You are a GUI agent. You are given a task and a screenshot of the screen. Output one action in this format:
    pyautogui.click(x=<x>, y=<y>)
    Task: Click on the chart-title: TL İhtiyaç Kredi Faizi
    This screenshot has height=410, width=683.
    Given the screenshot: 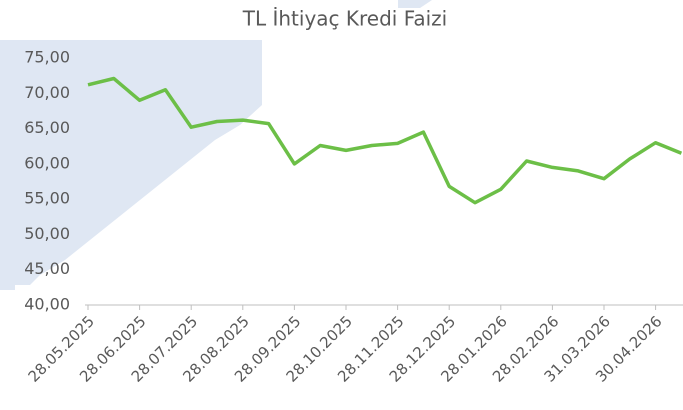 What is the action you would take?
    pyautogui.click(x=344, y=19)
    